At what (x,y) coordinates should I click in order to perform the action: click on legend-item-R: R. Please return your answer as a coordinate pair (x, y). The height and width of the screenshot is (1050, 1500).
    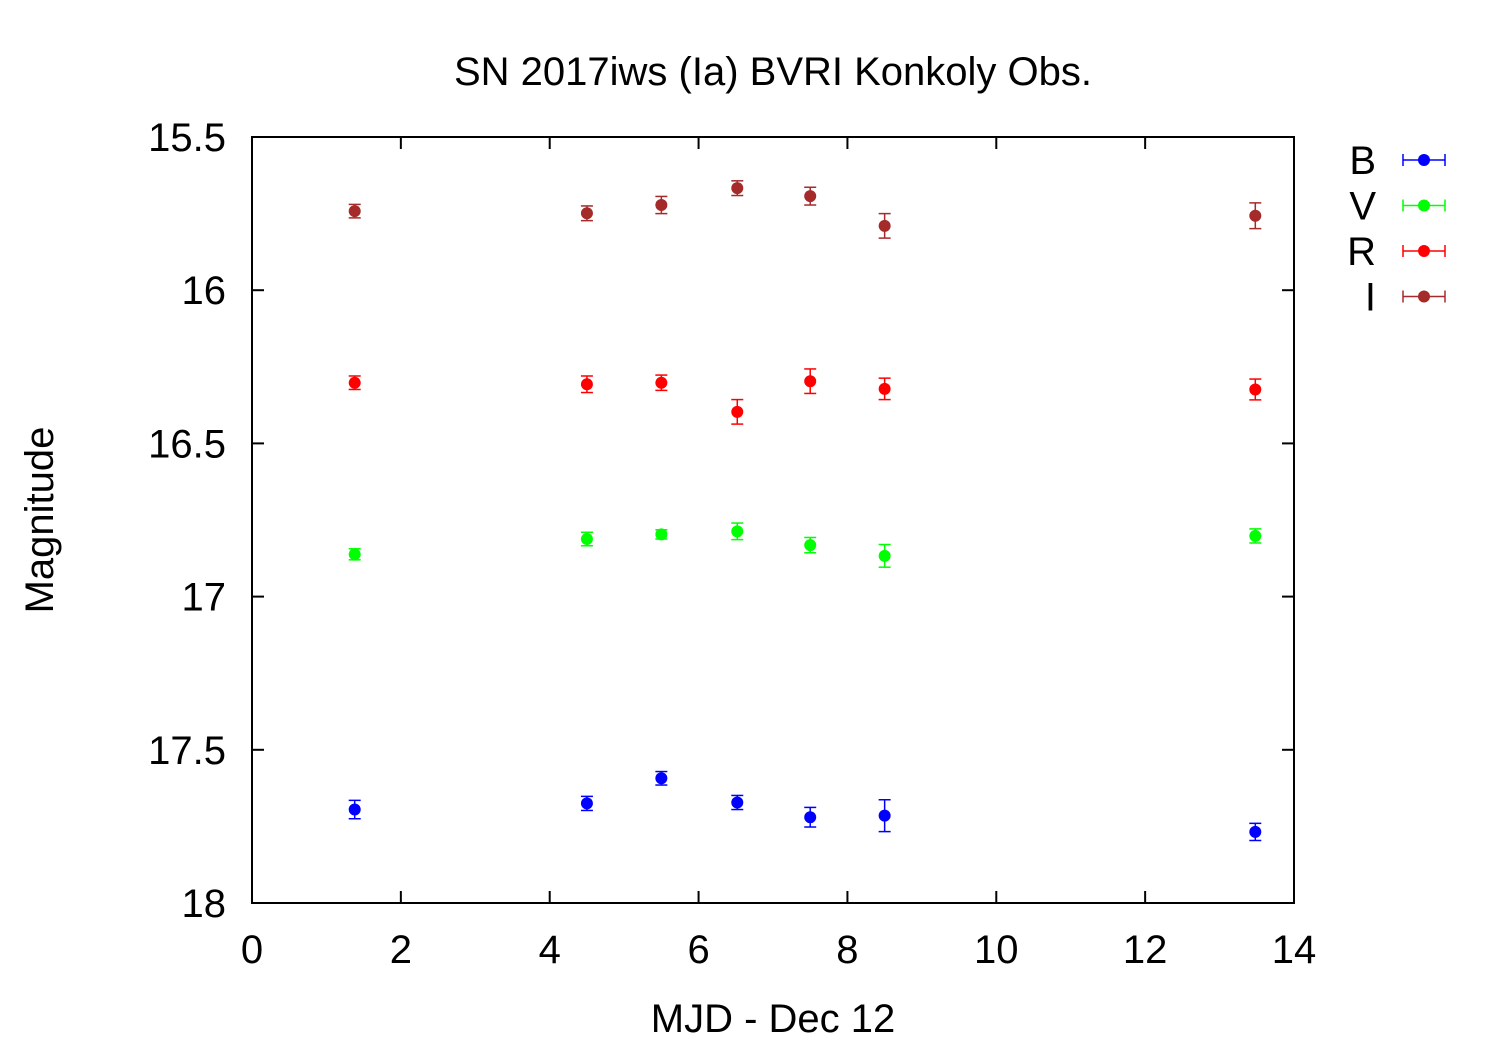
    Looking at the image, I should click on (1396, 252).